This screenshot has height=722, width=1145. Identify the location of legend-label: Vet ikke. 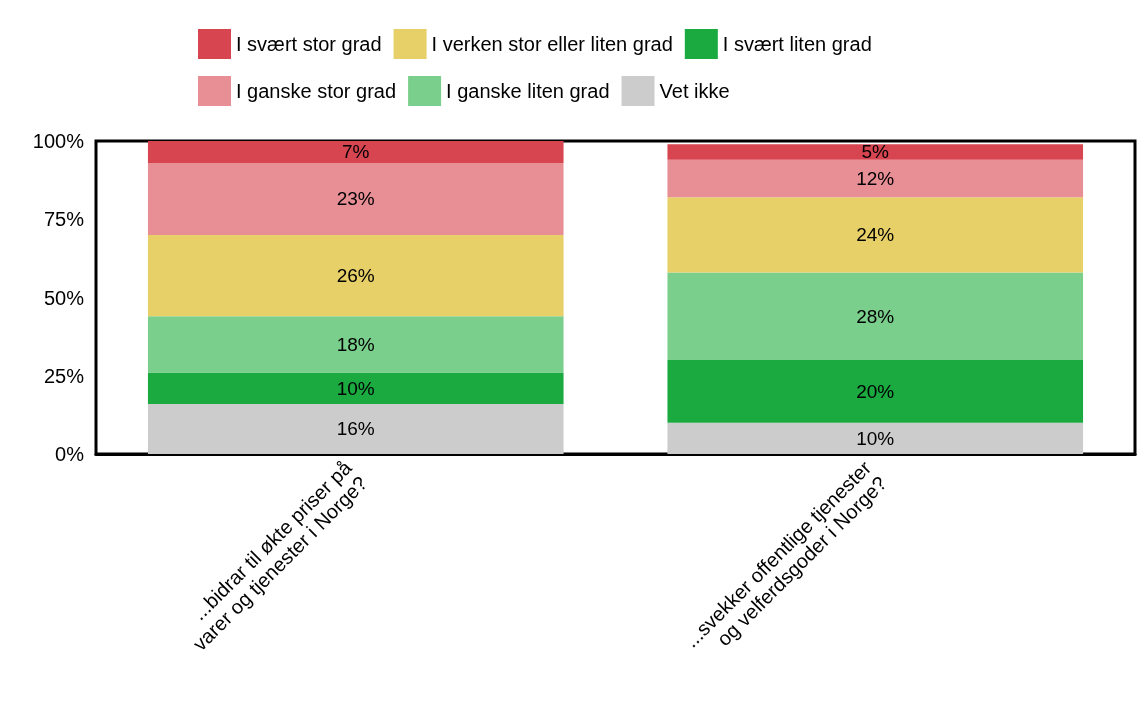
(694, 91).